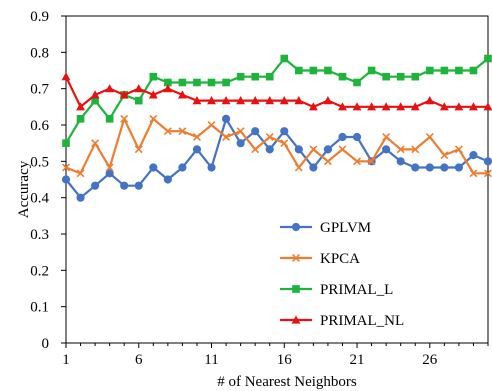  Describe the element at coordinates (39, 90) in the screenshot. I see `y-tick-label: 0.7` at that location.